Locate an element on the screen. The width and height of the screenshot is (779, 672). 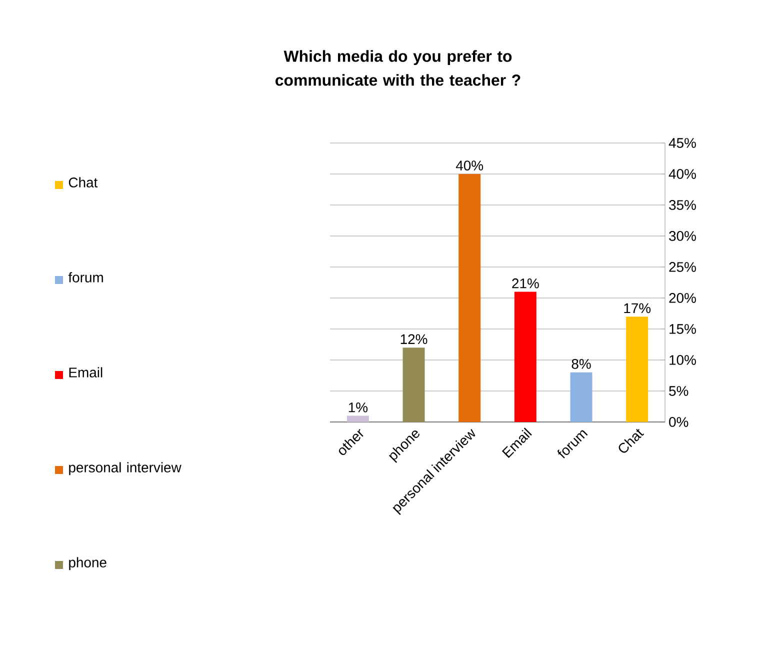
legend-label: personal interview is located at coordinates (125, 469).